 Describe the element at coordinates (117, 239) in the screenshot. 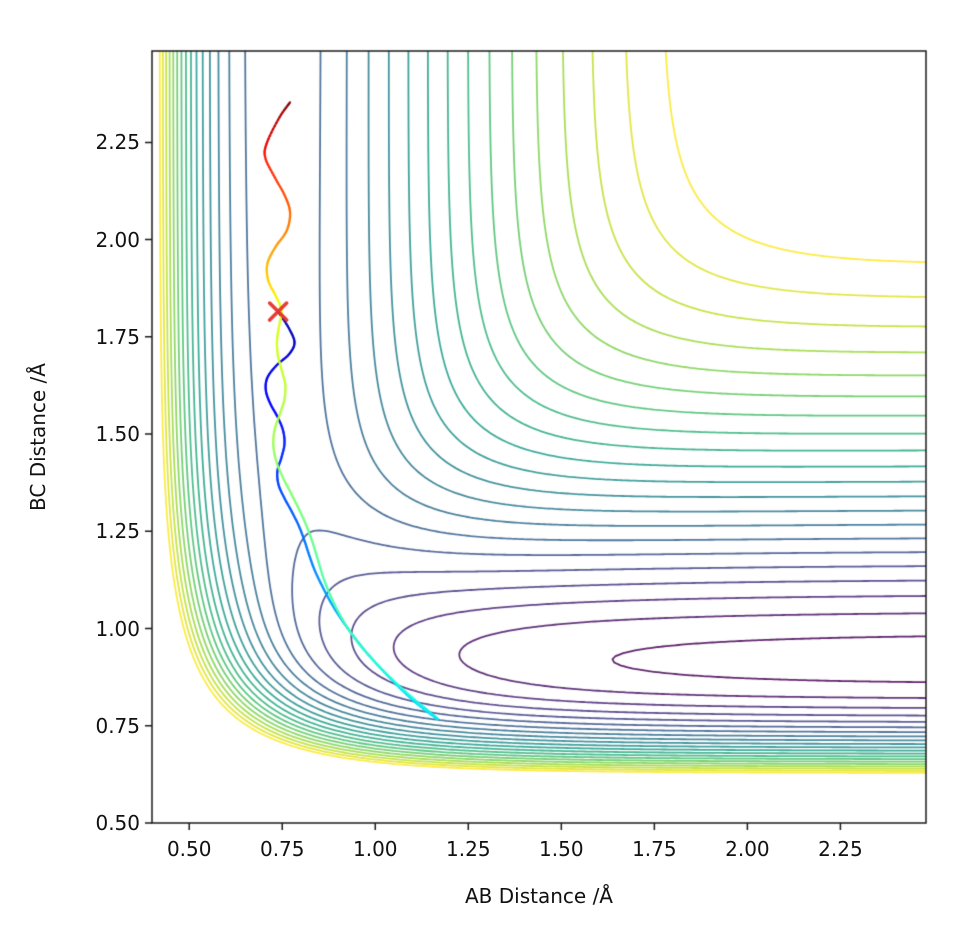

I see `y-tick-label: 2.00` at that location.